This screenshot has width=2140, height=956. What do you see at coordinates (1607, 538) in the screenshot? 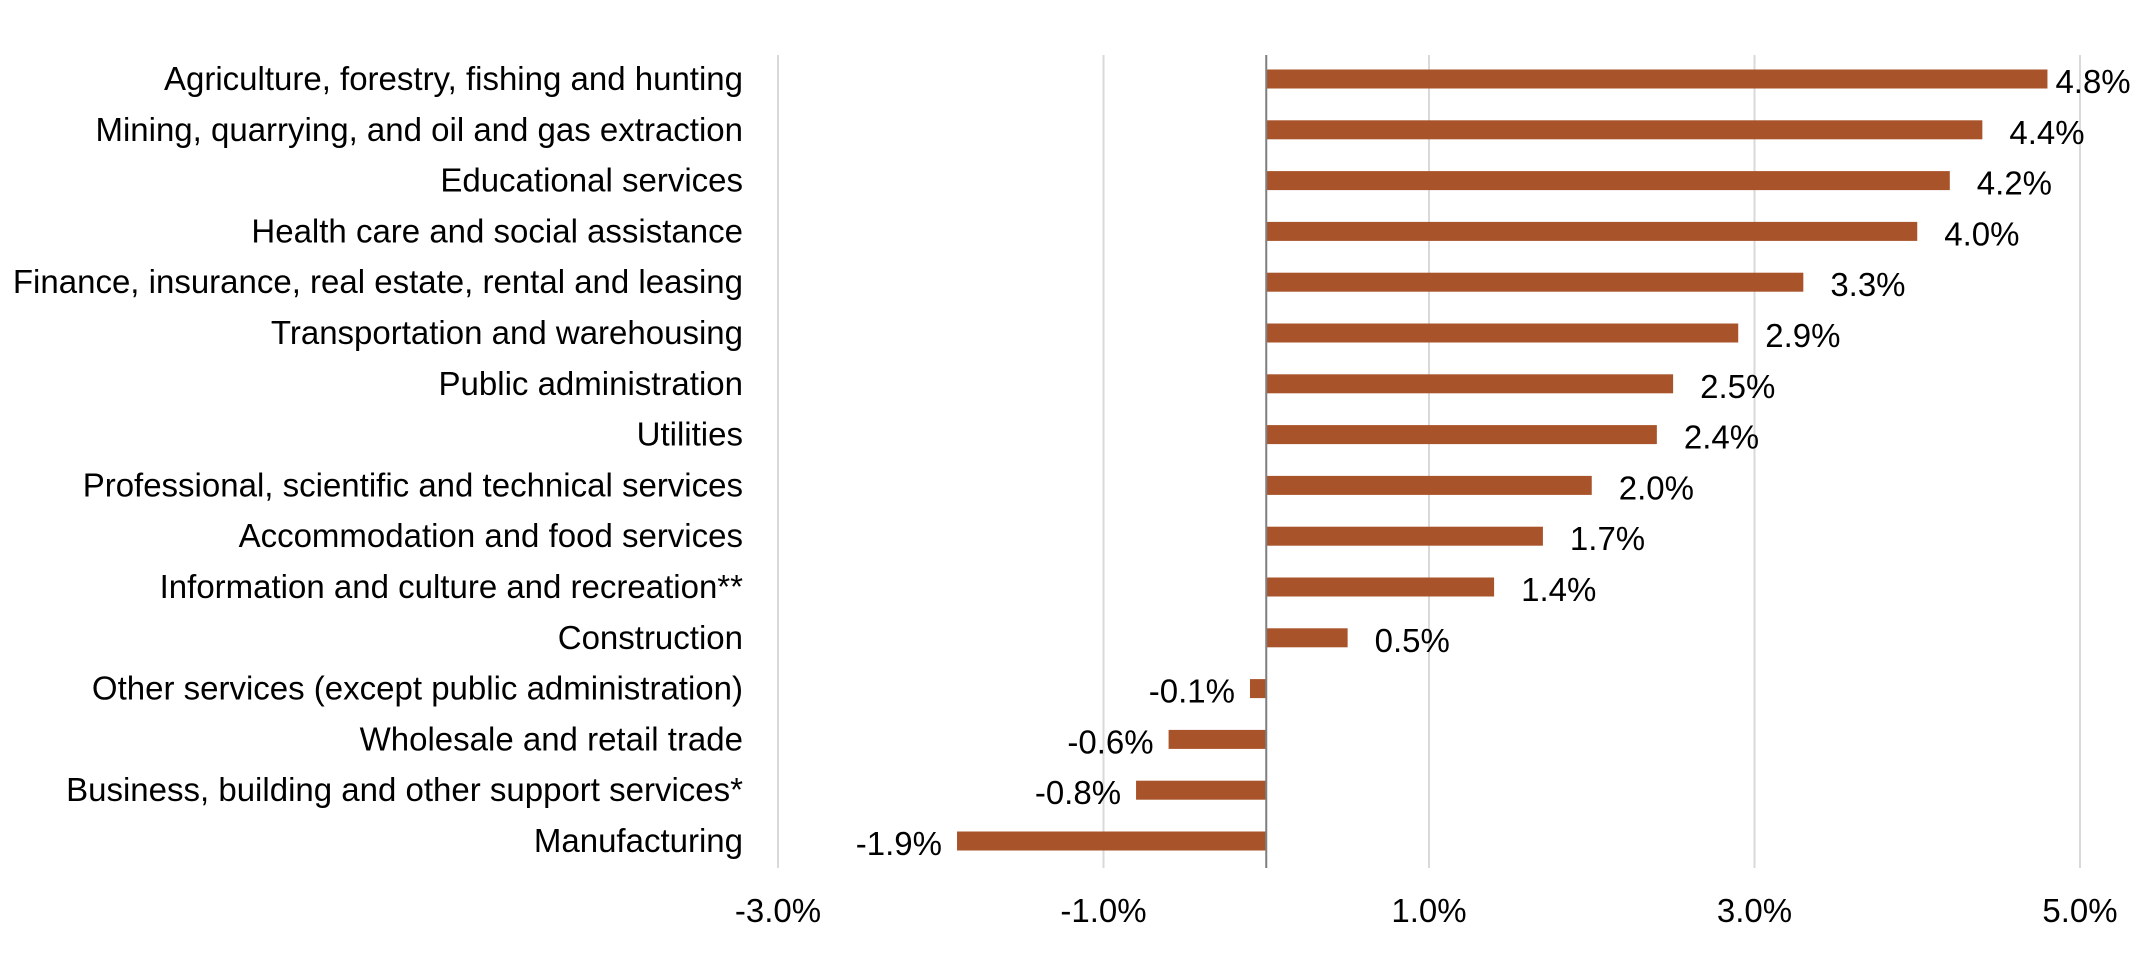
I see `data-label: 1.7%` at bounding box center [1607, 538].